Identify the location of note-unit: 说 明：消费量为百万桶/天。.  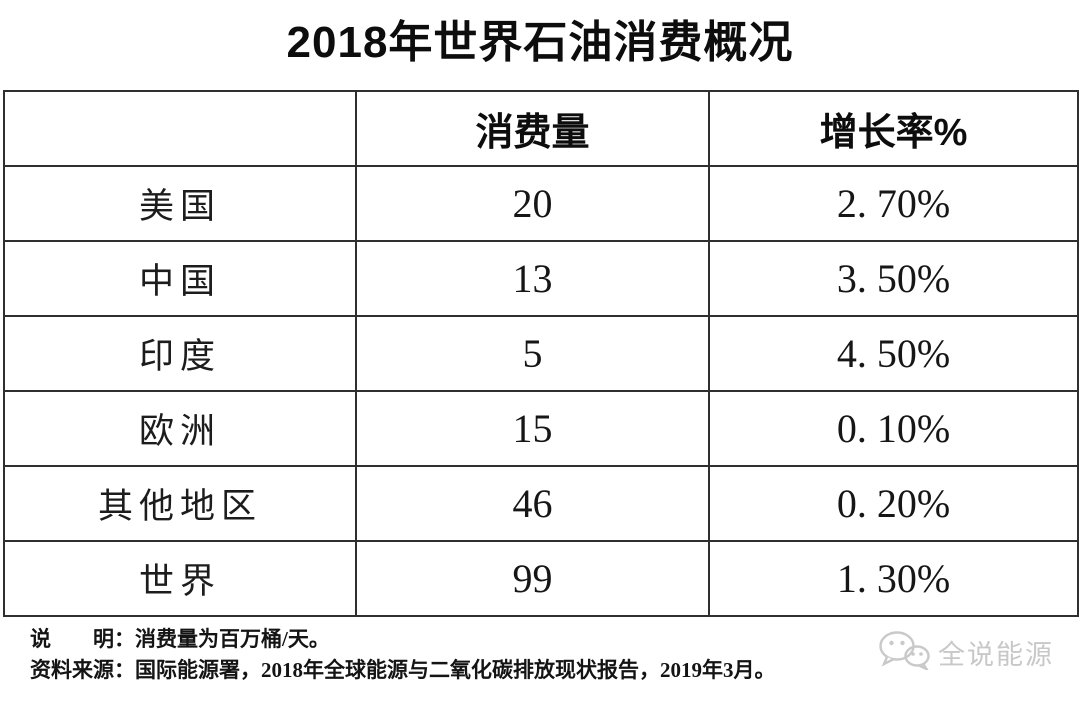
(555, 639).